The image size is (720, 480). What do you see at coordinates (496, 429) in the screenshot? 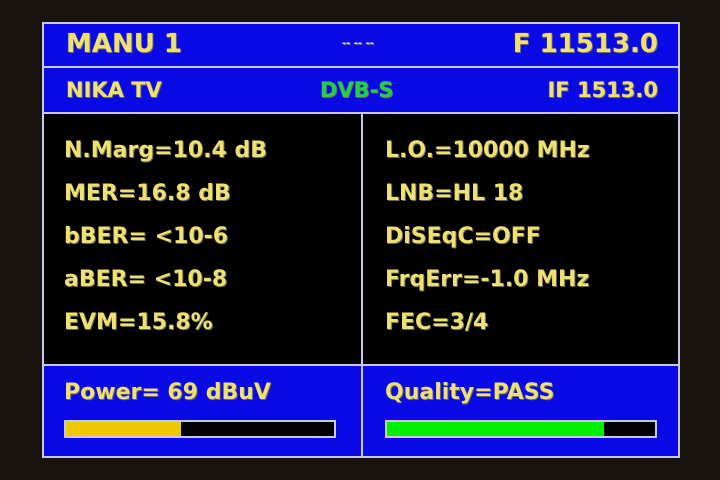
I see `quality-bar-fill` at bounding box center [496, 429].